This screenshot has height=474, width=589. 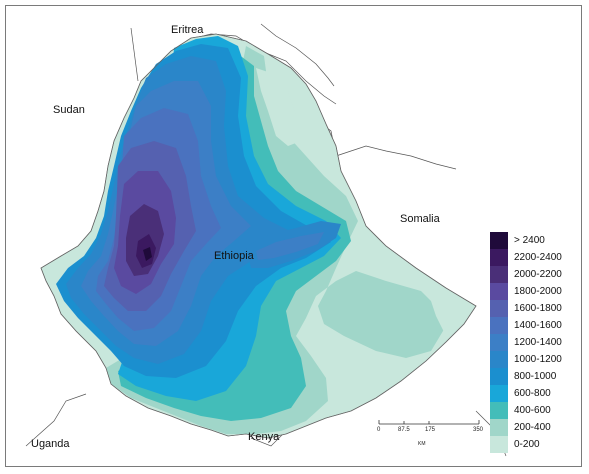 What do you see at coordinates (538, 359) in the screenshot?
I see `legend-label: 1000-1200` at bounding box center [538, 359].